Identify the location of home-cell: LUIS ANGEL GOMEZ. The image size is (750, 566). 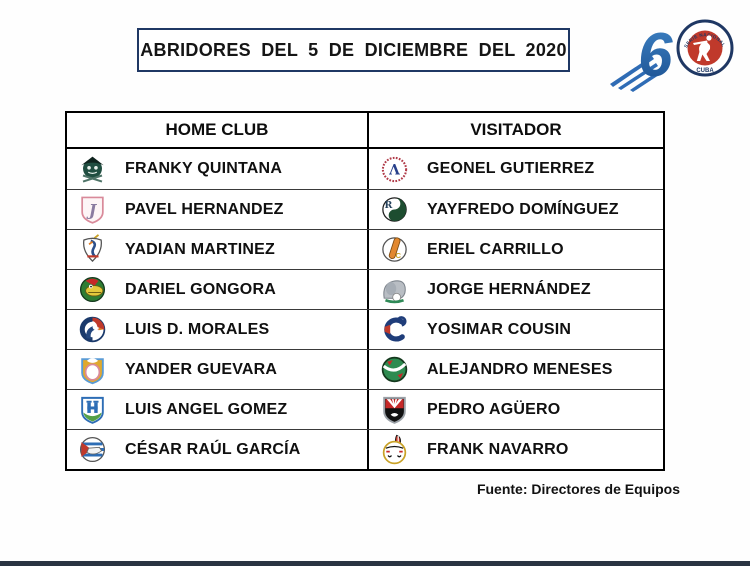
(217, 409).